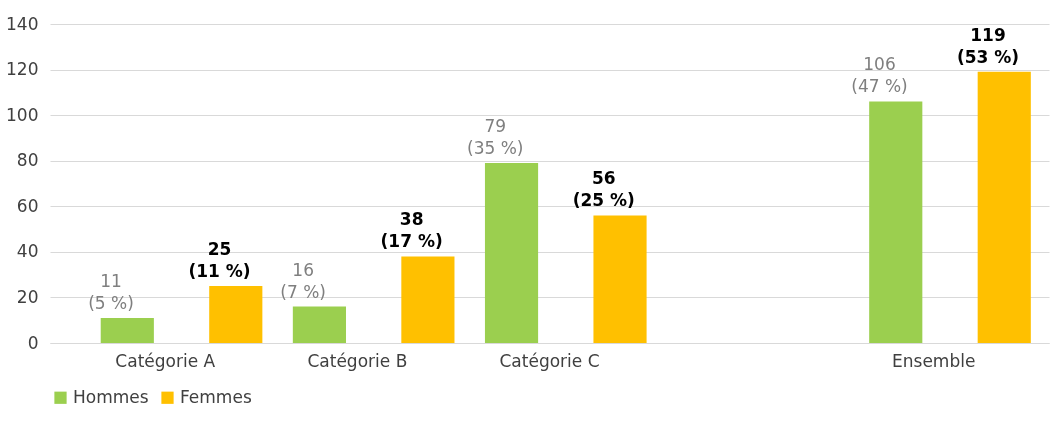 The width and height of the screenshot is (1064, 423). What do you see at coordinates (216, 396) in the screenshot?
I see `legend-label: Femmes` at bounding box center [216, 396].